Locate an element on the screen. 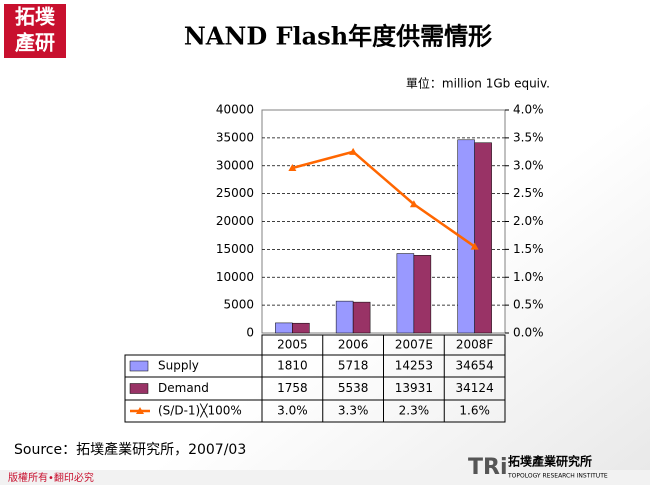 The width and height of the screenshot is (650, 485). legend-label: (S/D-1)╳100% is located at coordinates (200, 410).